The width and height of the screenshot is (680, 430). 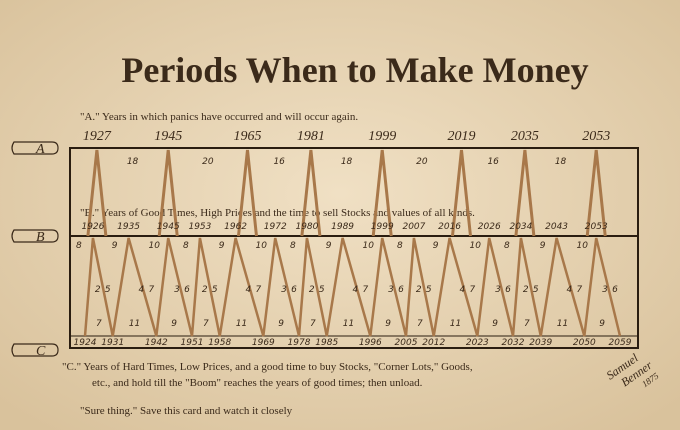 What do you see at coordinates (596, 227) in the screenshot?
I see `b-year: 2053` at bounding box center [596, 227].